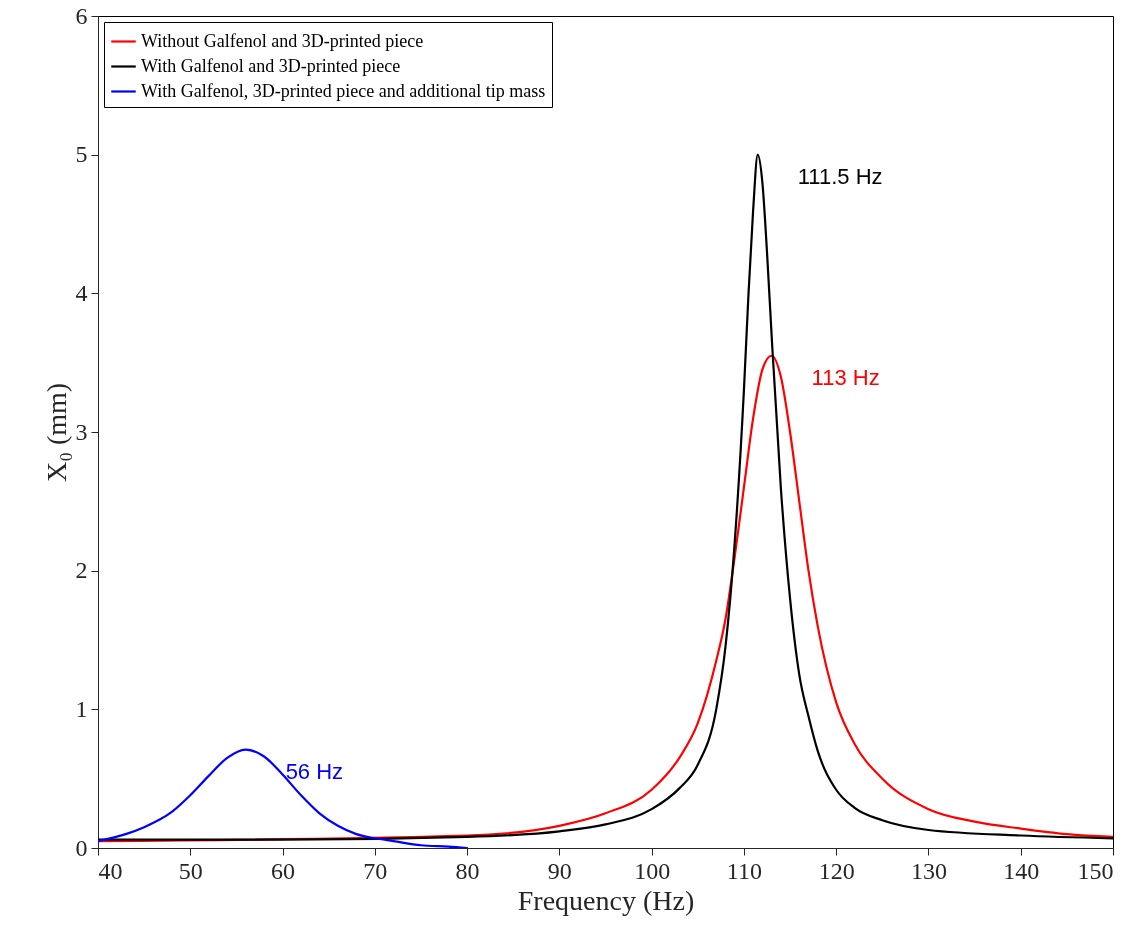 This screenshot has width=1144, height=945. Describe the element at coordinates (928, 870) in the screenshot. I see `x-tick-label: 130` at that location.